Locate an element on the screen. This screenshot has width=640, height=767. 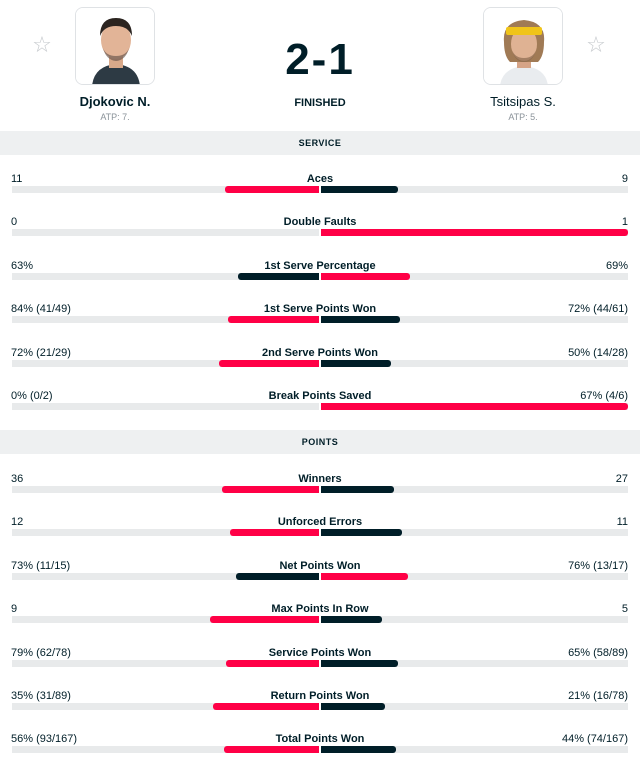
stat-home-value: 72% (21/29) is located at coordinates (41, 352).